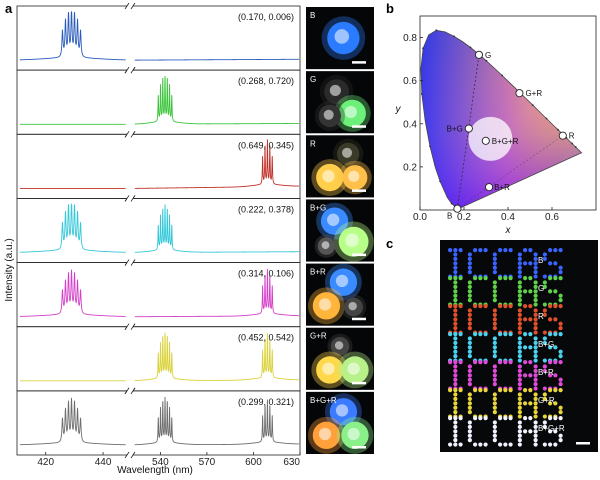  What do you see at coordinates (340, 102) in the screenshot?
I see `led-photo: G` at bounding box center [340, 102].